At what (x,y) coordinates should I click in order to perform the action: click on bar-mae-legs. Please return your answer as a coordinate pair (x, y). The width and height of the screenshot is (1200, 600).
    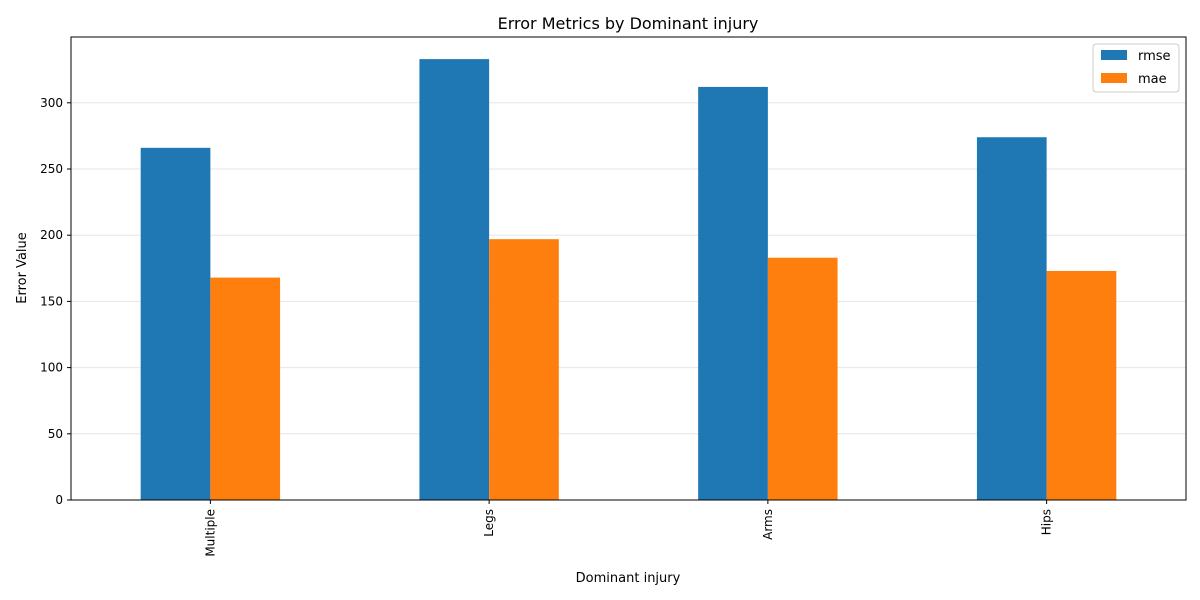
    Looking at the image, I should click on (524, 369).